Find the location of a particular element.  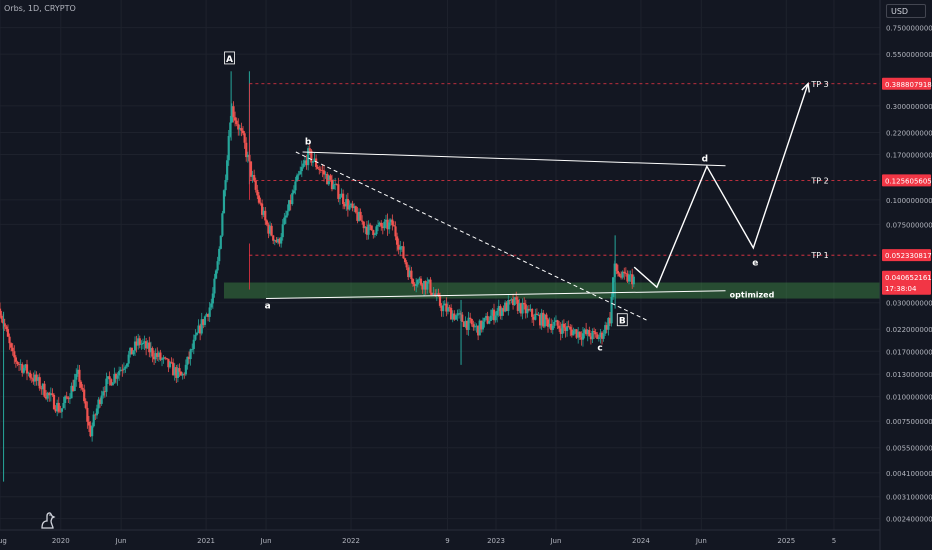

price-tag: 0.125605605 is located at coordinates (908, 181).